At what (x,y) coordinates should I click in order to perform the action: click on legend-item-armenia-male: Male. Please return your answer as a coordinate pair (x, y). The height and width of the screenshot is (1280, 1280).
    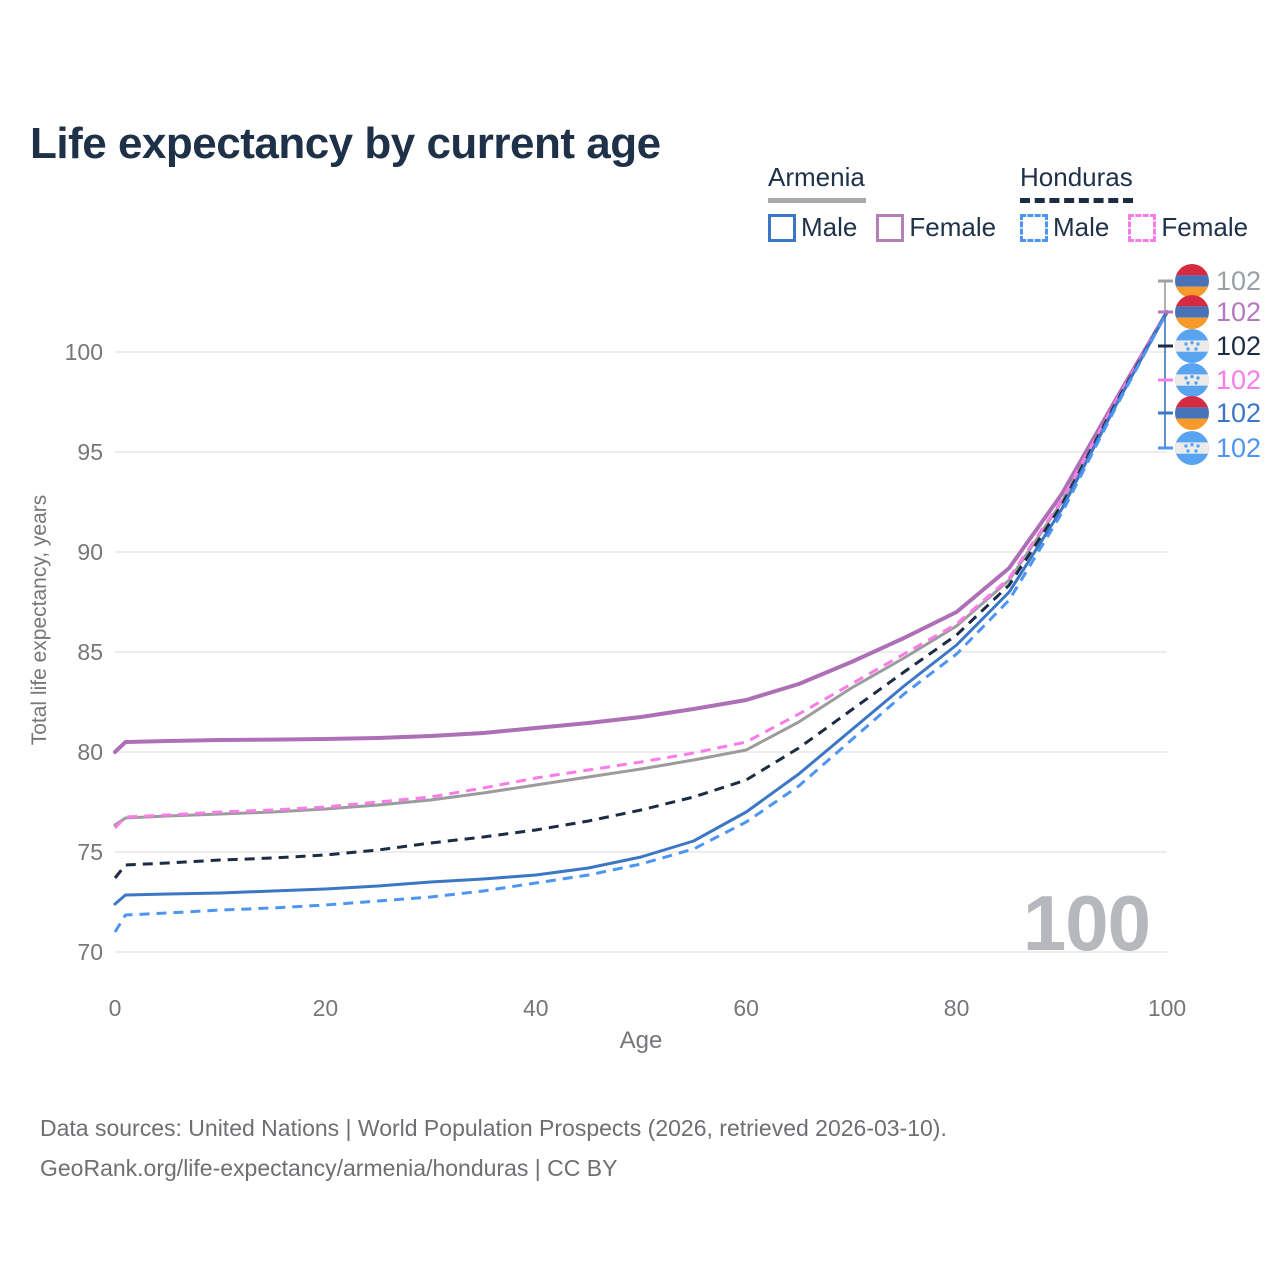
    Looking at the image, I should click on (812, 227).